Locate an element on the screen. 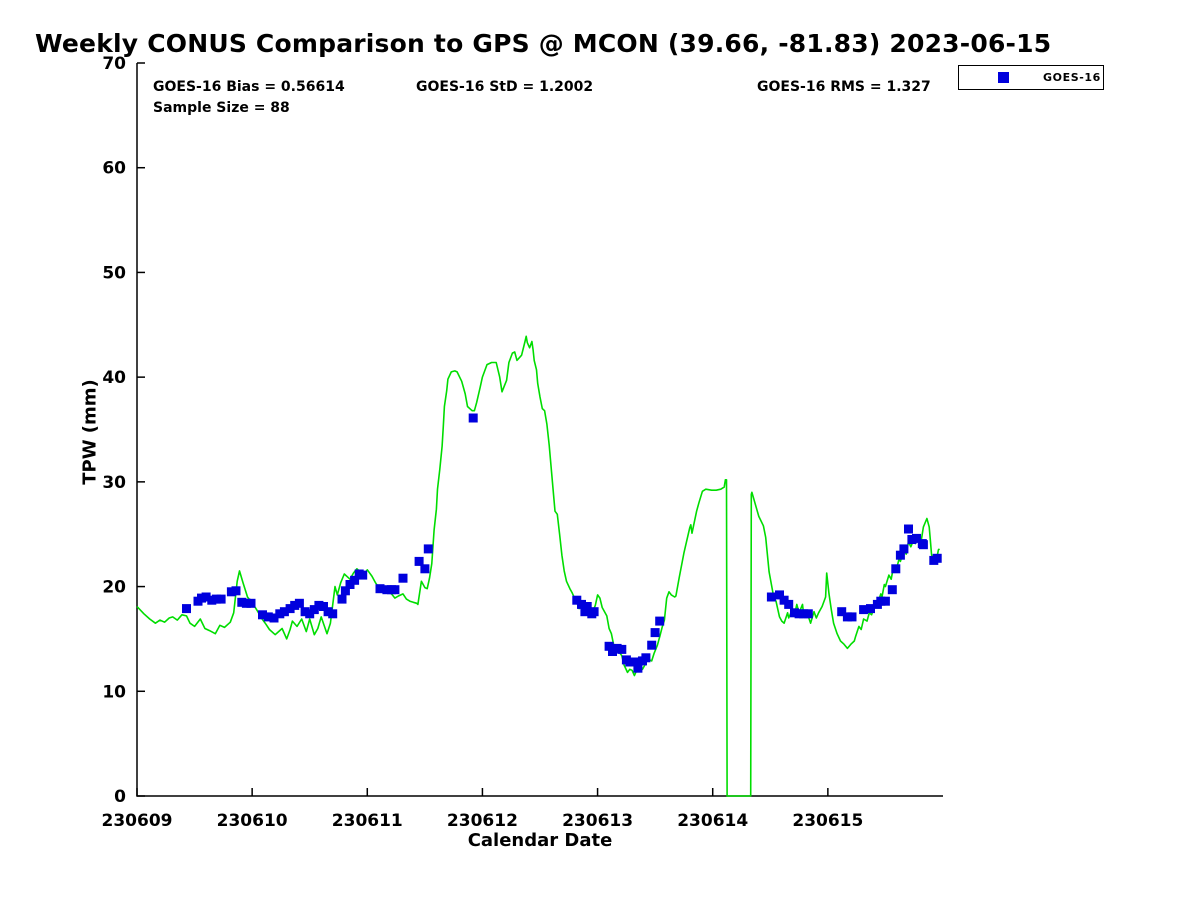 Image resolution: width=1200 pixels, height=900 pixels. y-tick-label: 60 is located at coordinates (114, 169).